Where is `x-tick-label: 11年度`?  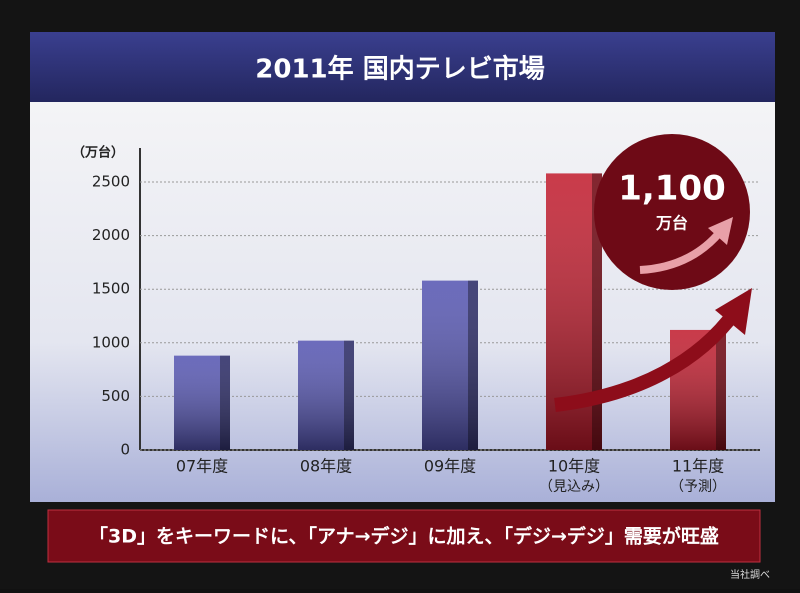 x-tick-label: 11年度 is located at coordinates (698, 466).